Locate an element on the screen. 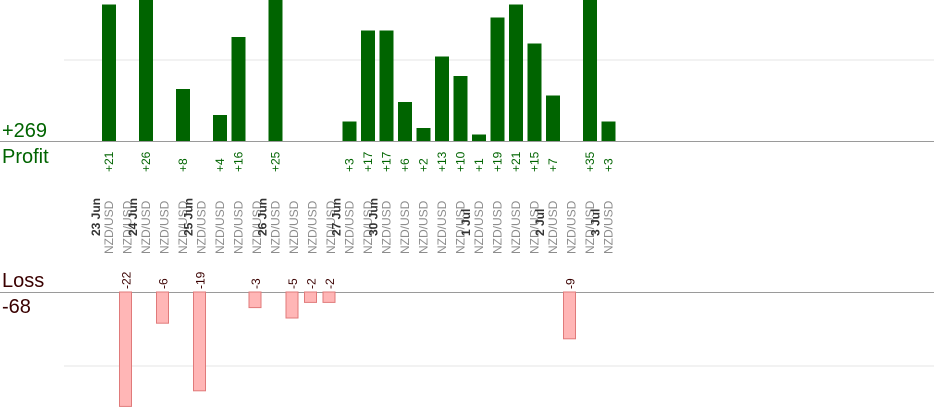  profit-value-label: +25 is located at coordinates (276, 161).